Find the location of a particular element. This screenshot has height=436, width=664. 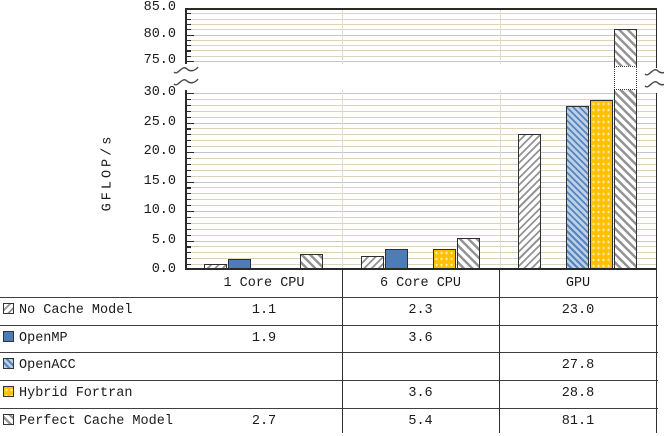

row-label: No Cache Model is located at coordinates (76, 310).